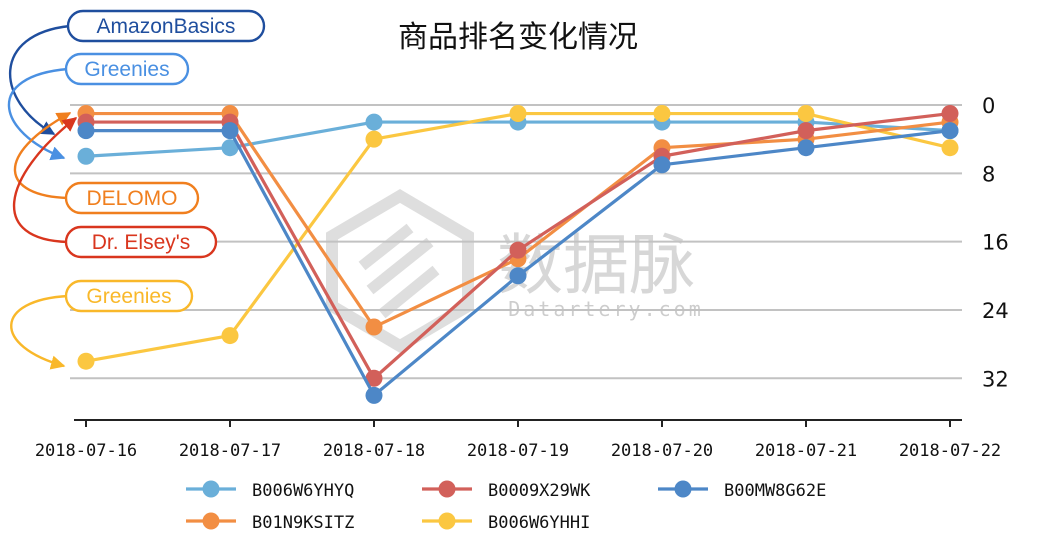 The height and width of the screenshot is (554, 1045). What do you see at coordinates (230, 451) in the screenshot?
I see `x-tick-label: 2018-07-17` at bounding box center [230, 451].